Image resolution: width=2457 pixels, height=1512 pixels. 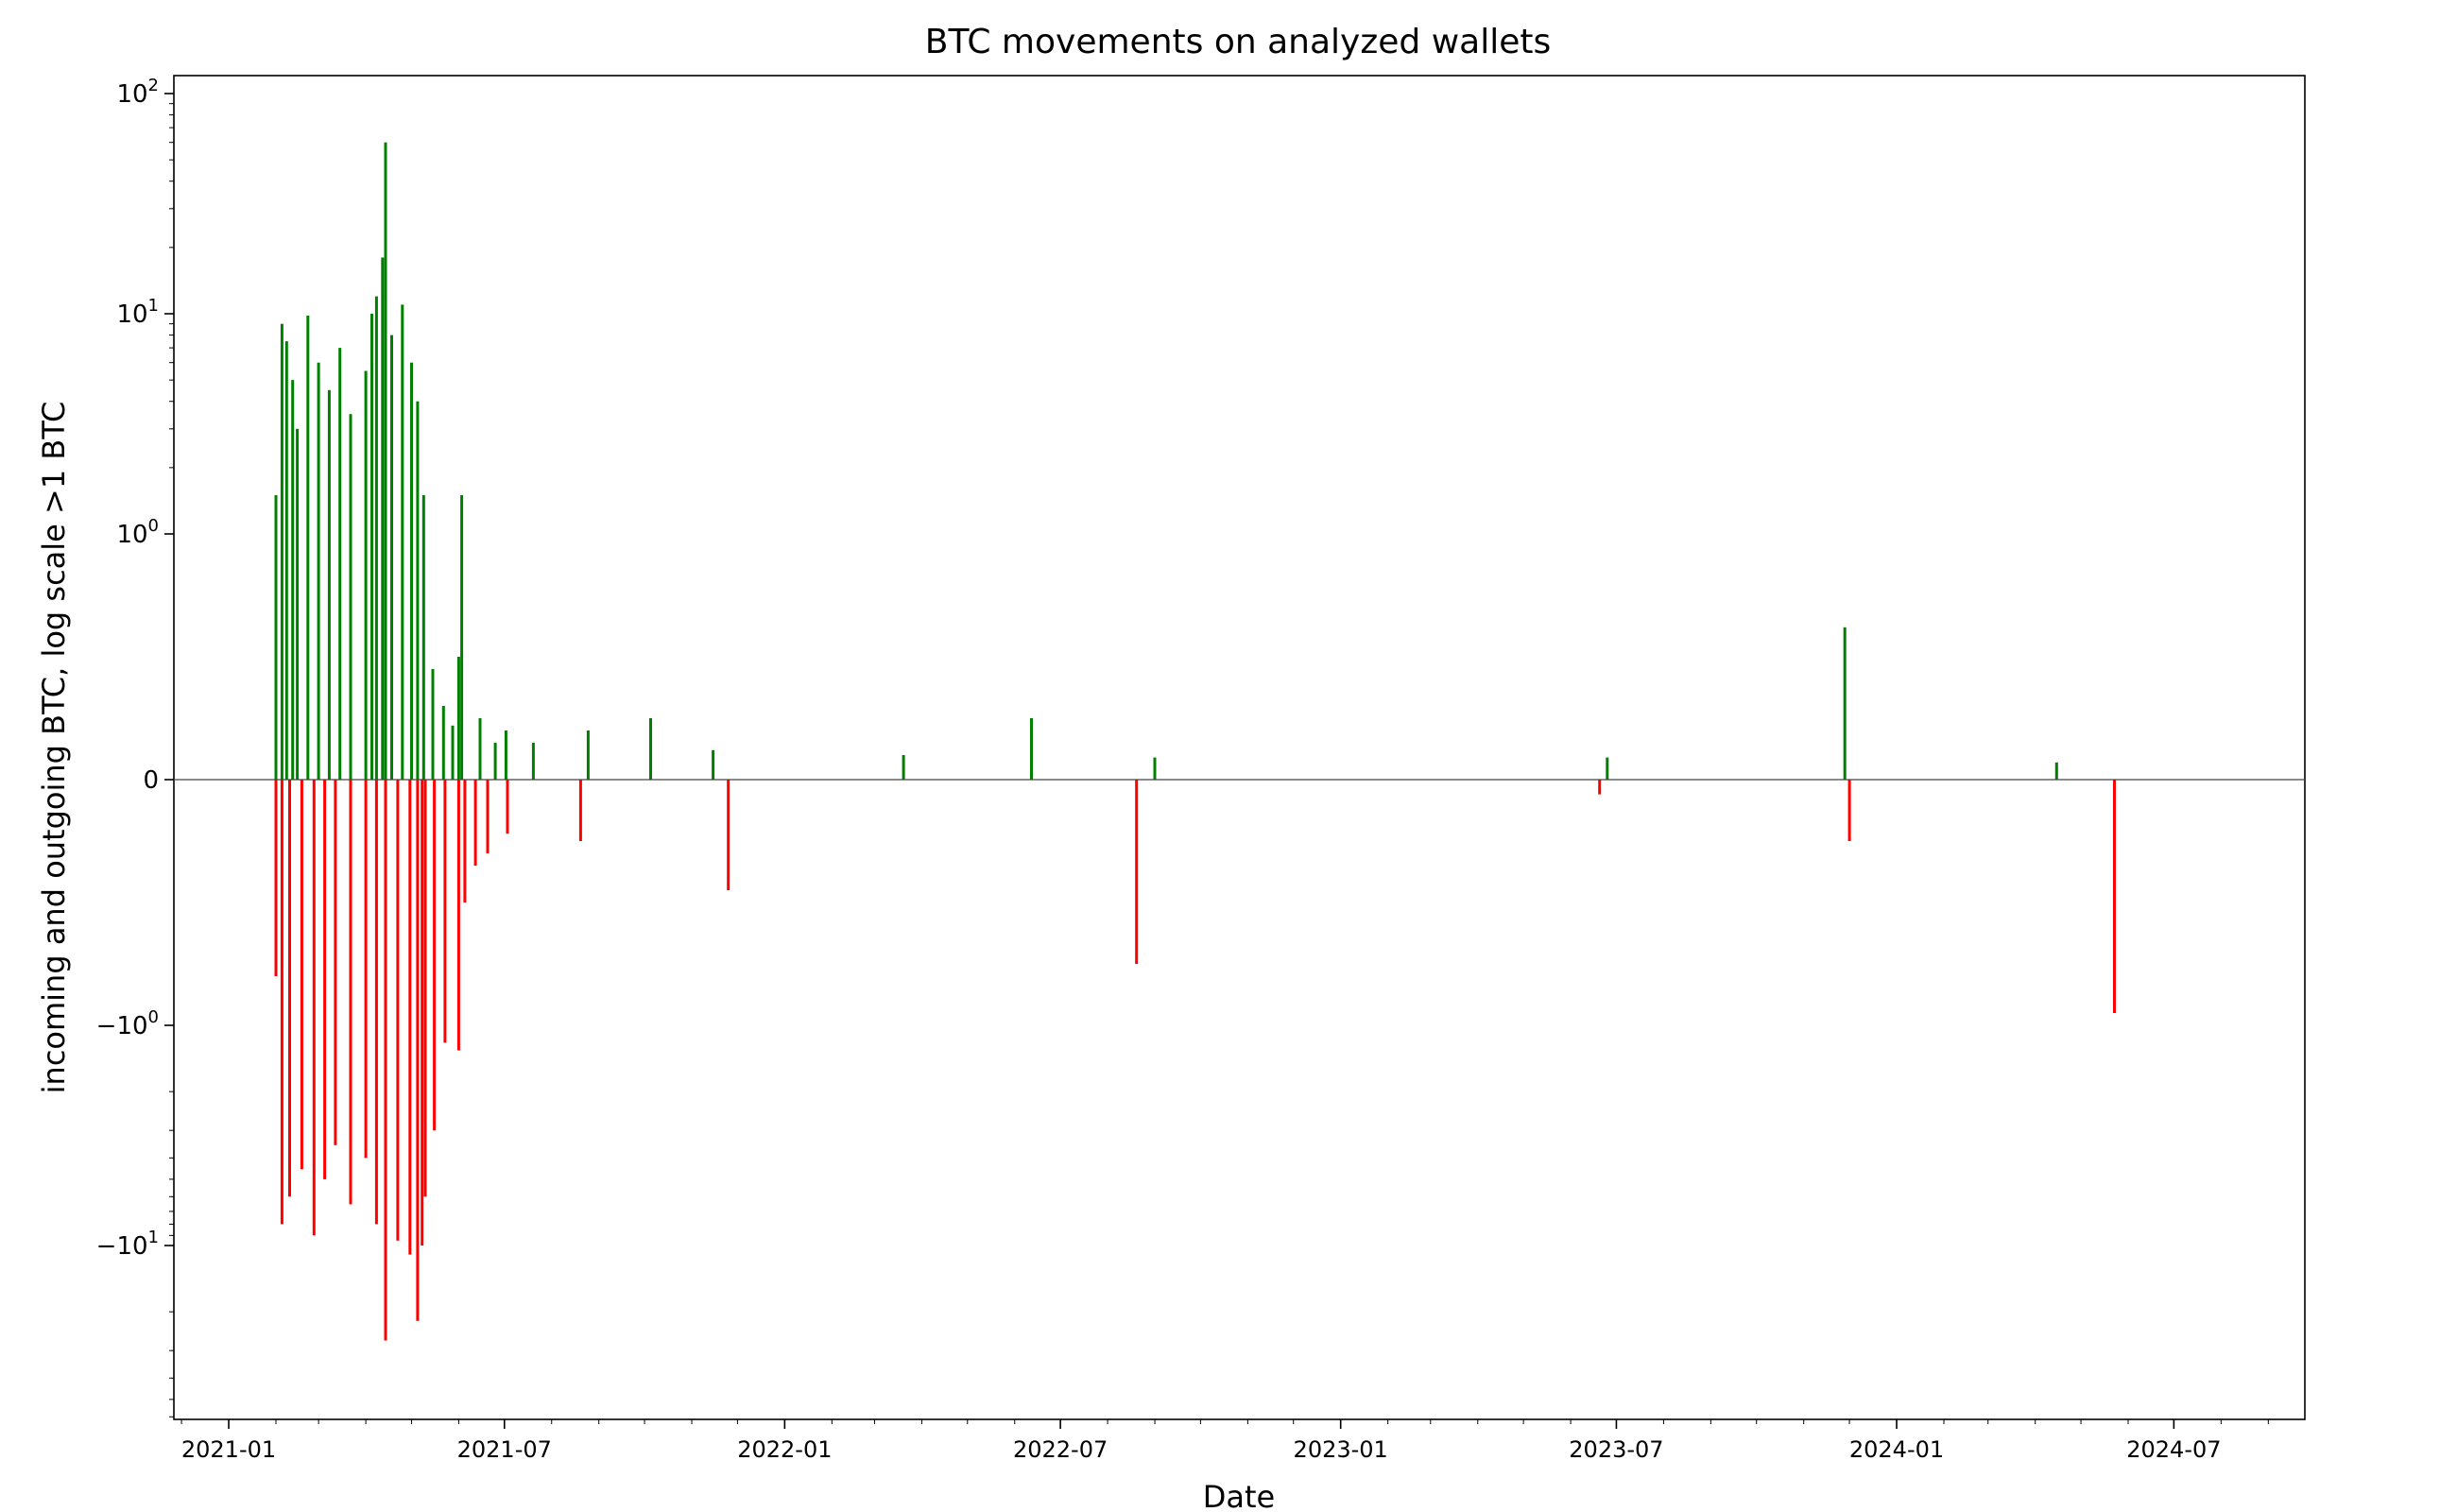 I want to click on y-tick-label: 0, so click(x=151, y=780).